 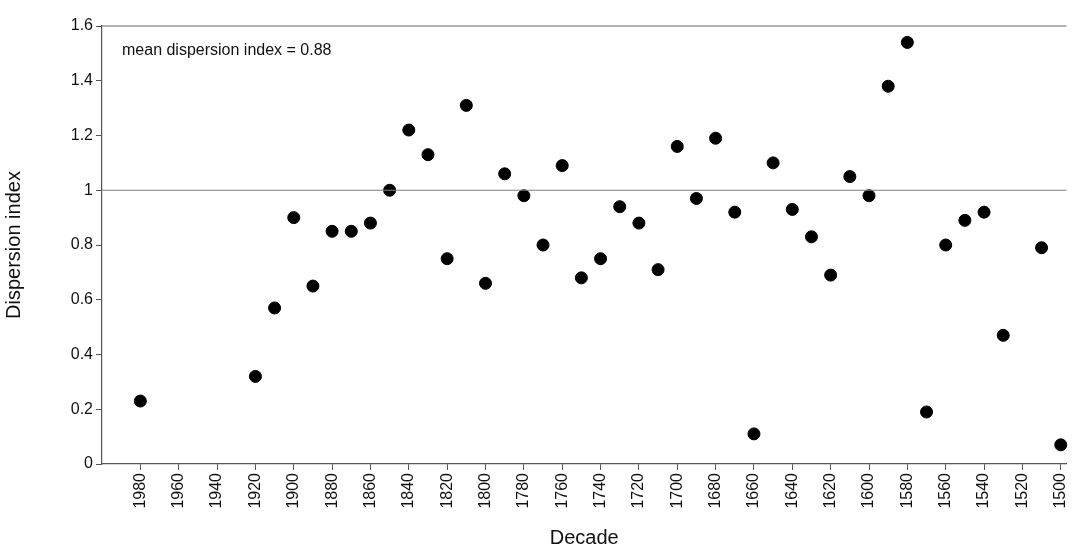 I want to click on y-tick-label: 1.2, so click(x=82, y=134).